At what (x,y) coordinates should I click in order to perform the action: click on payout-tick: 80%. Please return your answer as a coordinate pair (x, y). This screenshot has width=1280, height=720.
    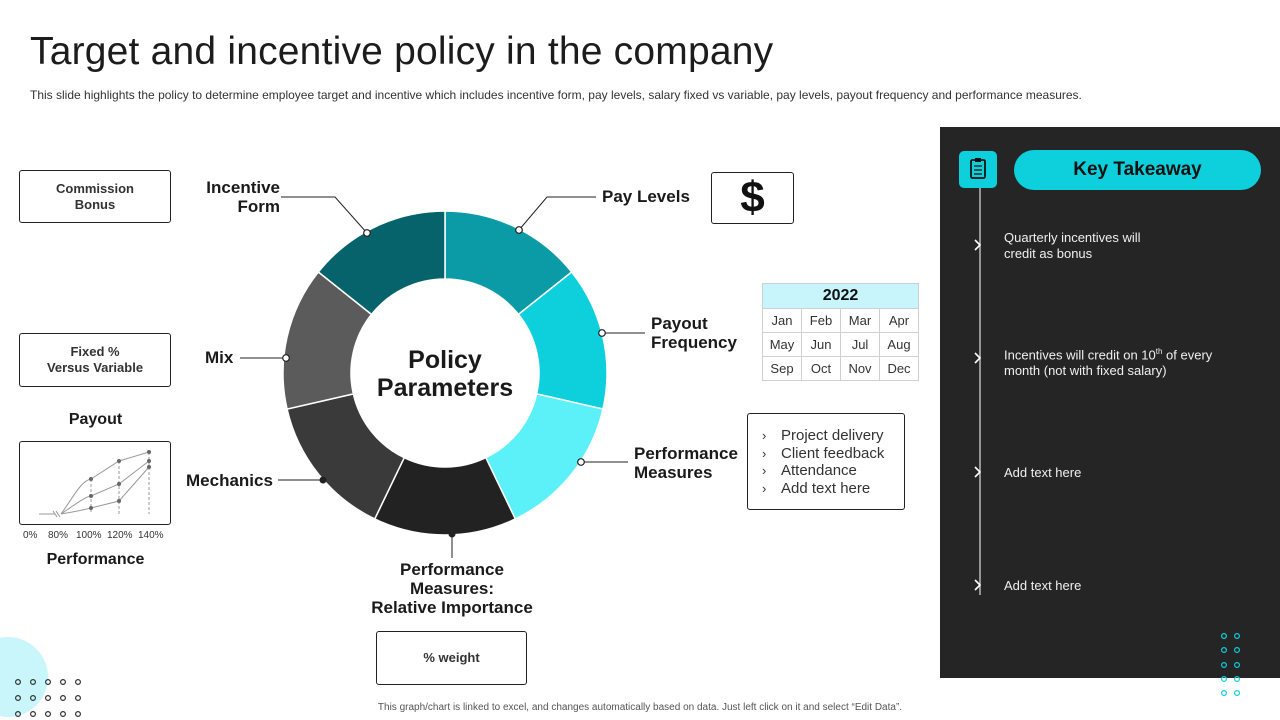
    Looking at the image, I should click on (58, 535).